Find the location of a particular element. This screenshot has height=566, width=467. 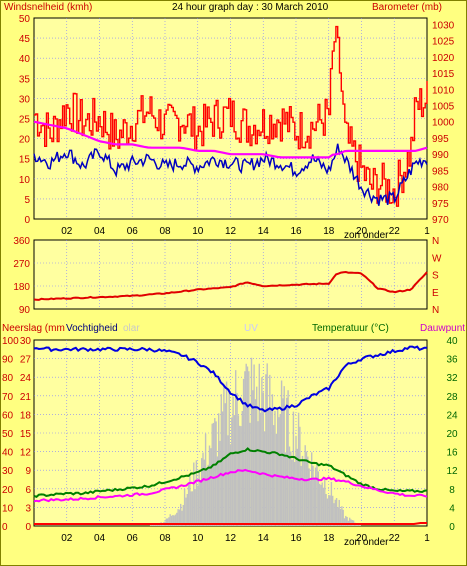

compass-tick-label: S is located at coordinates (435, 276).